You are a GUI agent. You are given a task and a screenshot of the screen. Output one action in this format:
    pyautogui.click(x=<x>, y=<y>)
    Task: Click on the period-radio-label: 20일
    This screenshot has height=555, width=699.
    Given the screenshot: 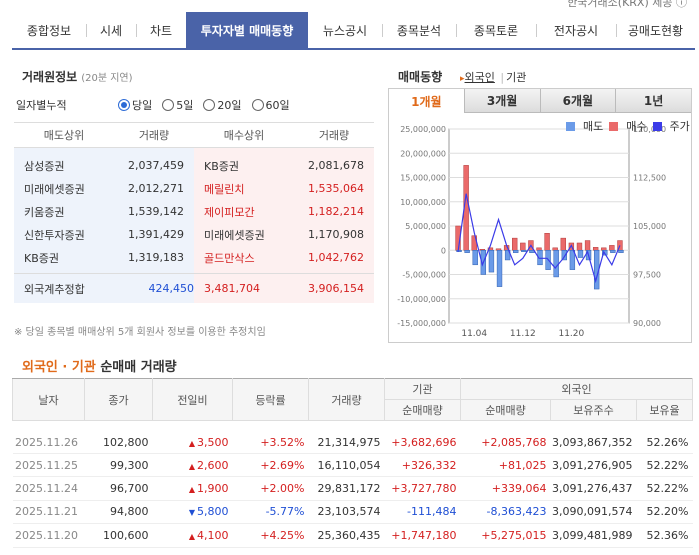 What is the action you would take?
    pyautogui.click(x=229, y=105)
    